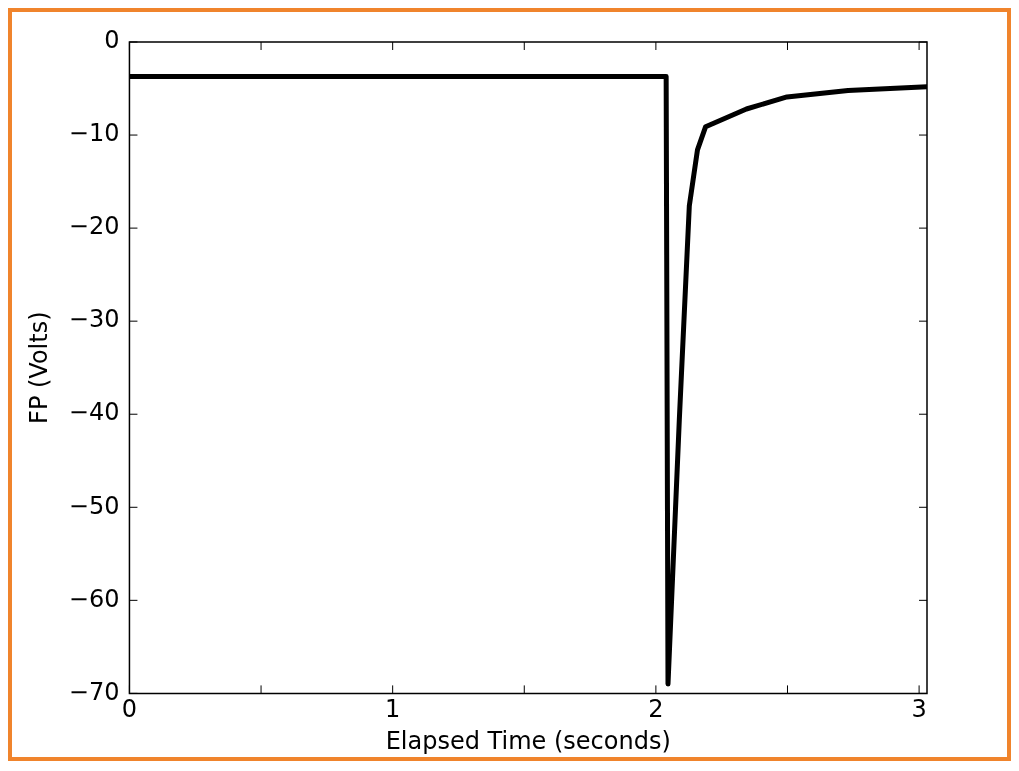  Describe the element at coordinates (94, 226) in the screenshot. I see `y-tick-label: −20` at that location.